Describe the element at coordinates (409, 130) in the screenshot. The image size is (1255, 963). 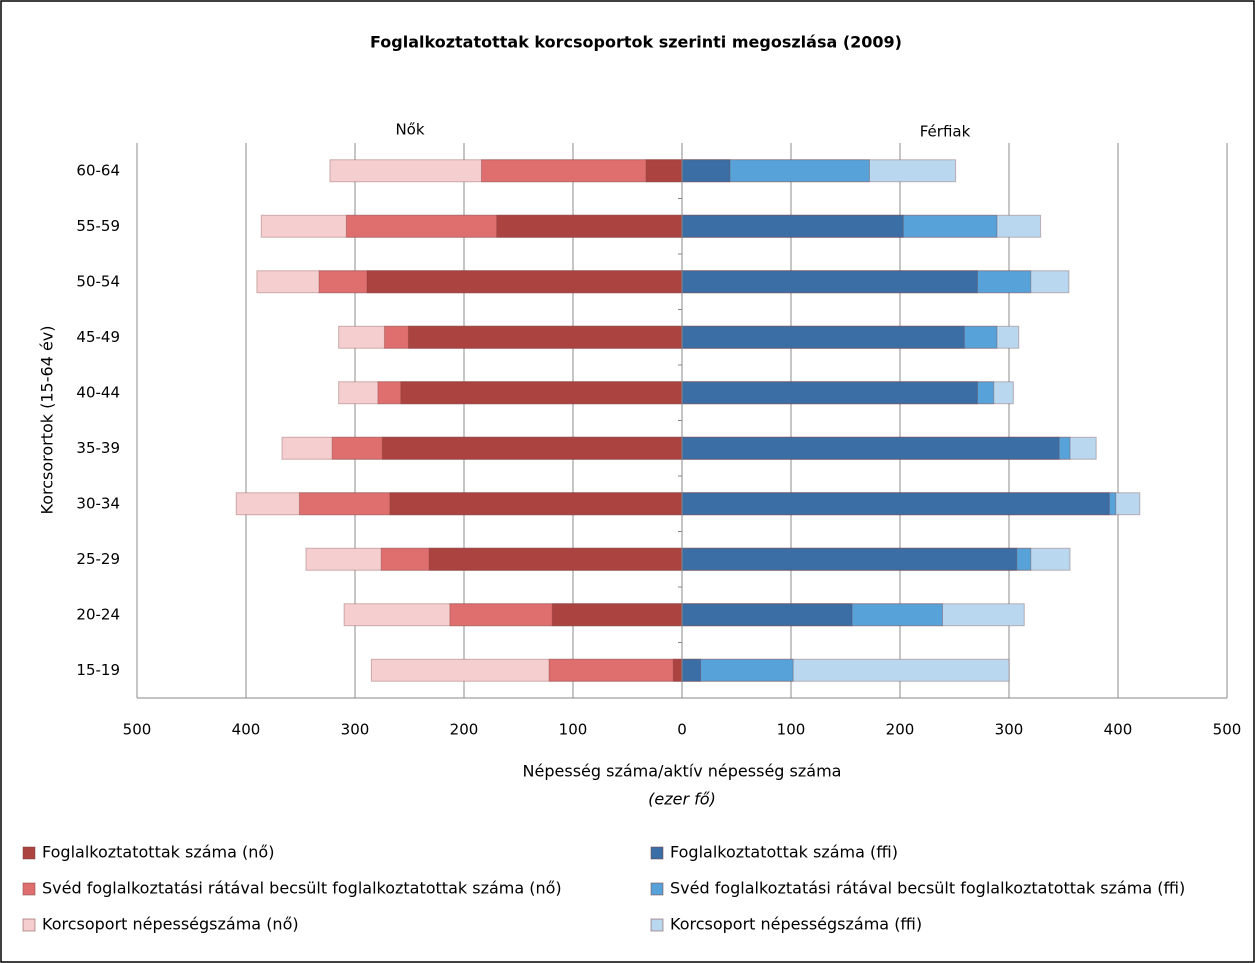
I see `side-label: Nők` at that location.